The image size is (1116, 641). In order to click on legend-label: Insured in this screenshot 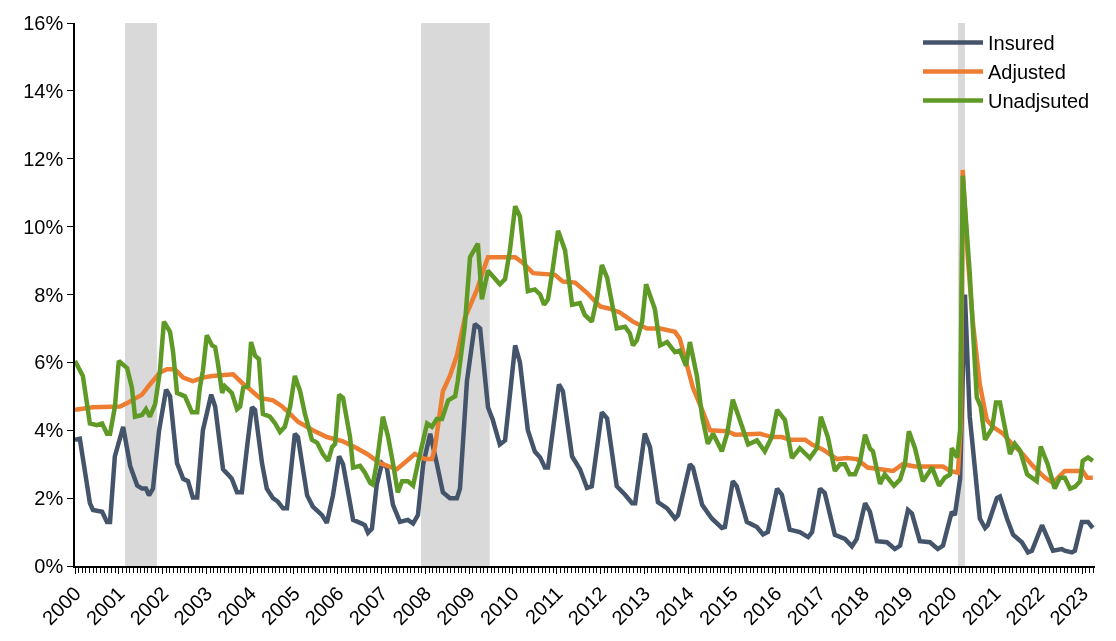, I will do `click(1021, 43)`.